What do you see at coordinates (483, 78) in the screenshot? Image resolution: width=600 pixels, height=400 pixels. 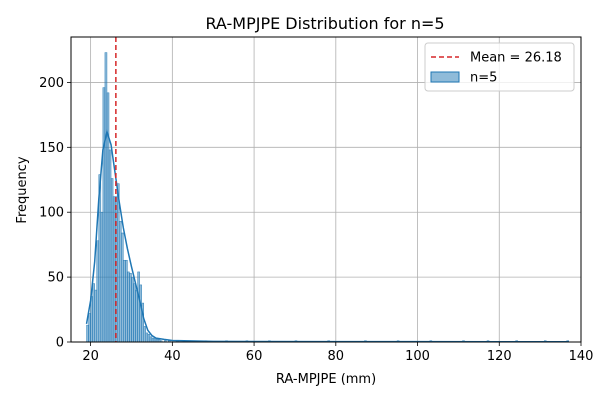 I see `legend-n5-label: n=5` at bounding box center [483, 78].